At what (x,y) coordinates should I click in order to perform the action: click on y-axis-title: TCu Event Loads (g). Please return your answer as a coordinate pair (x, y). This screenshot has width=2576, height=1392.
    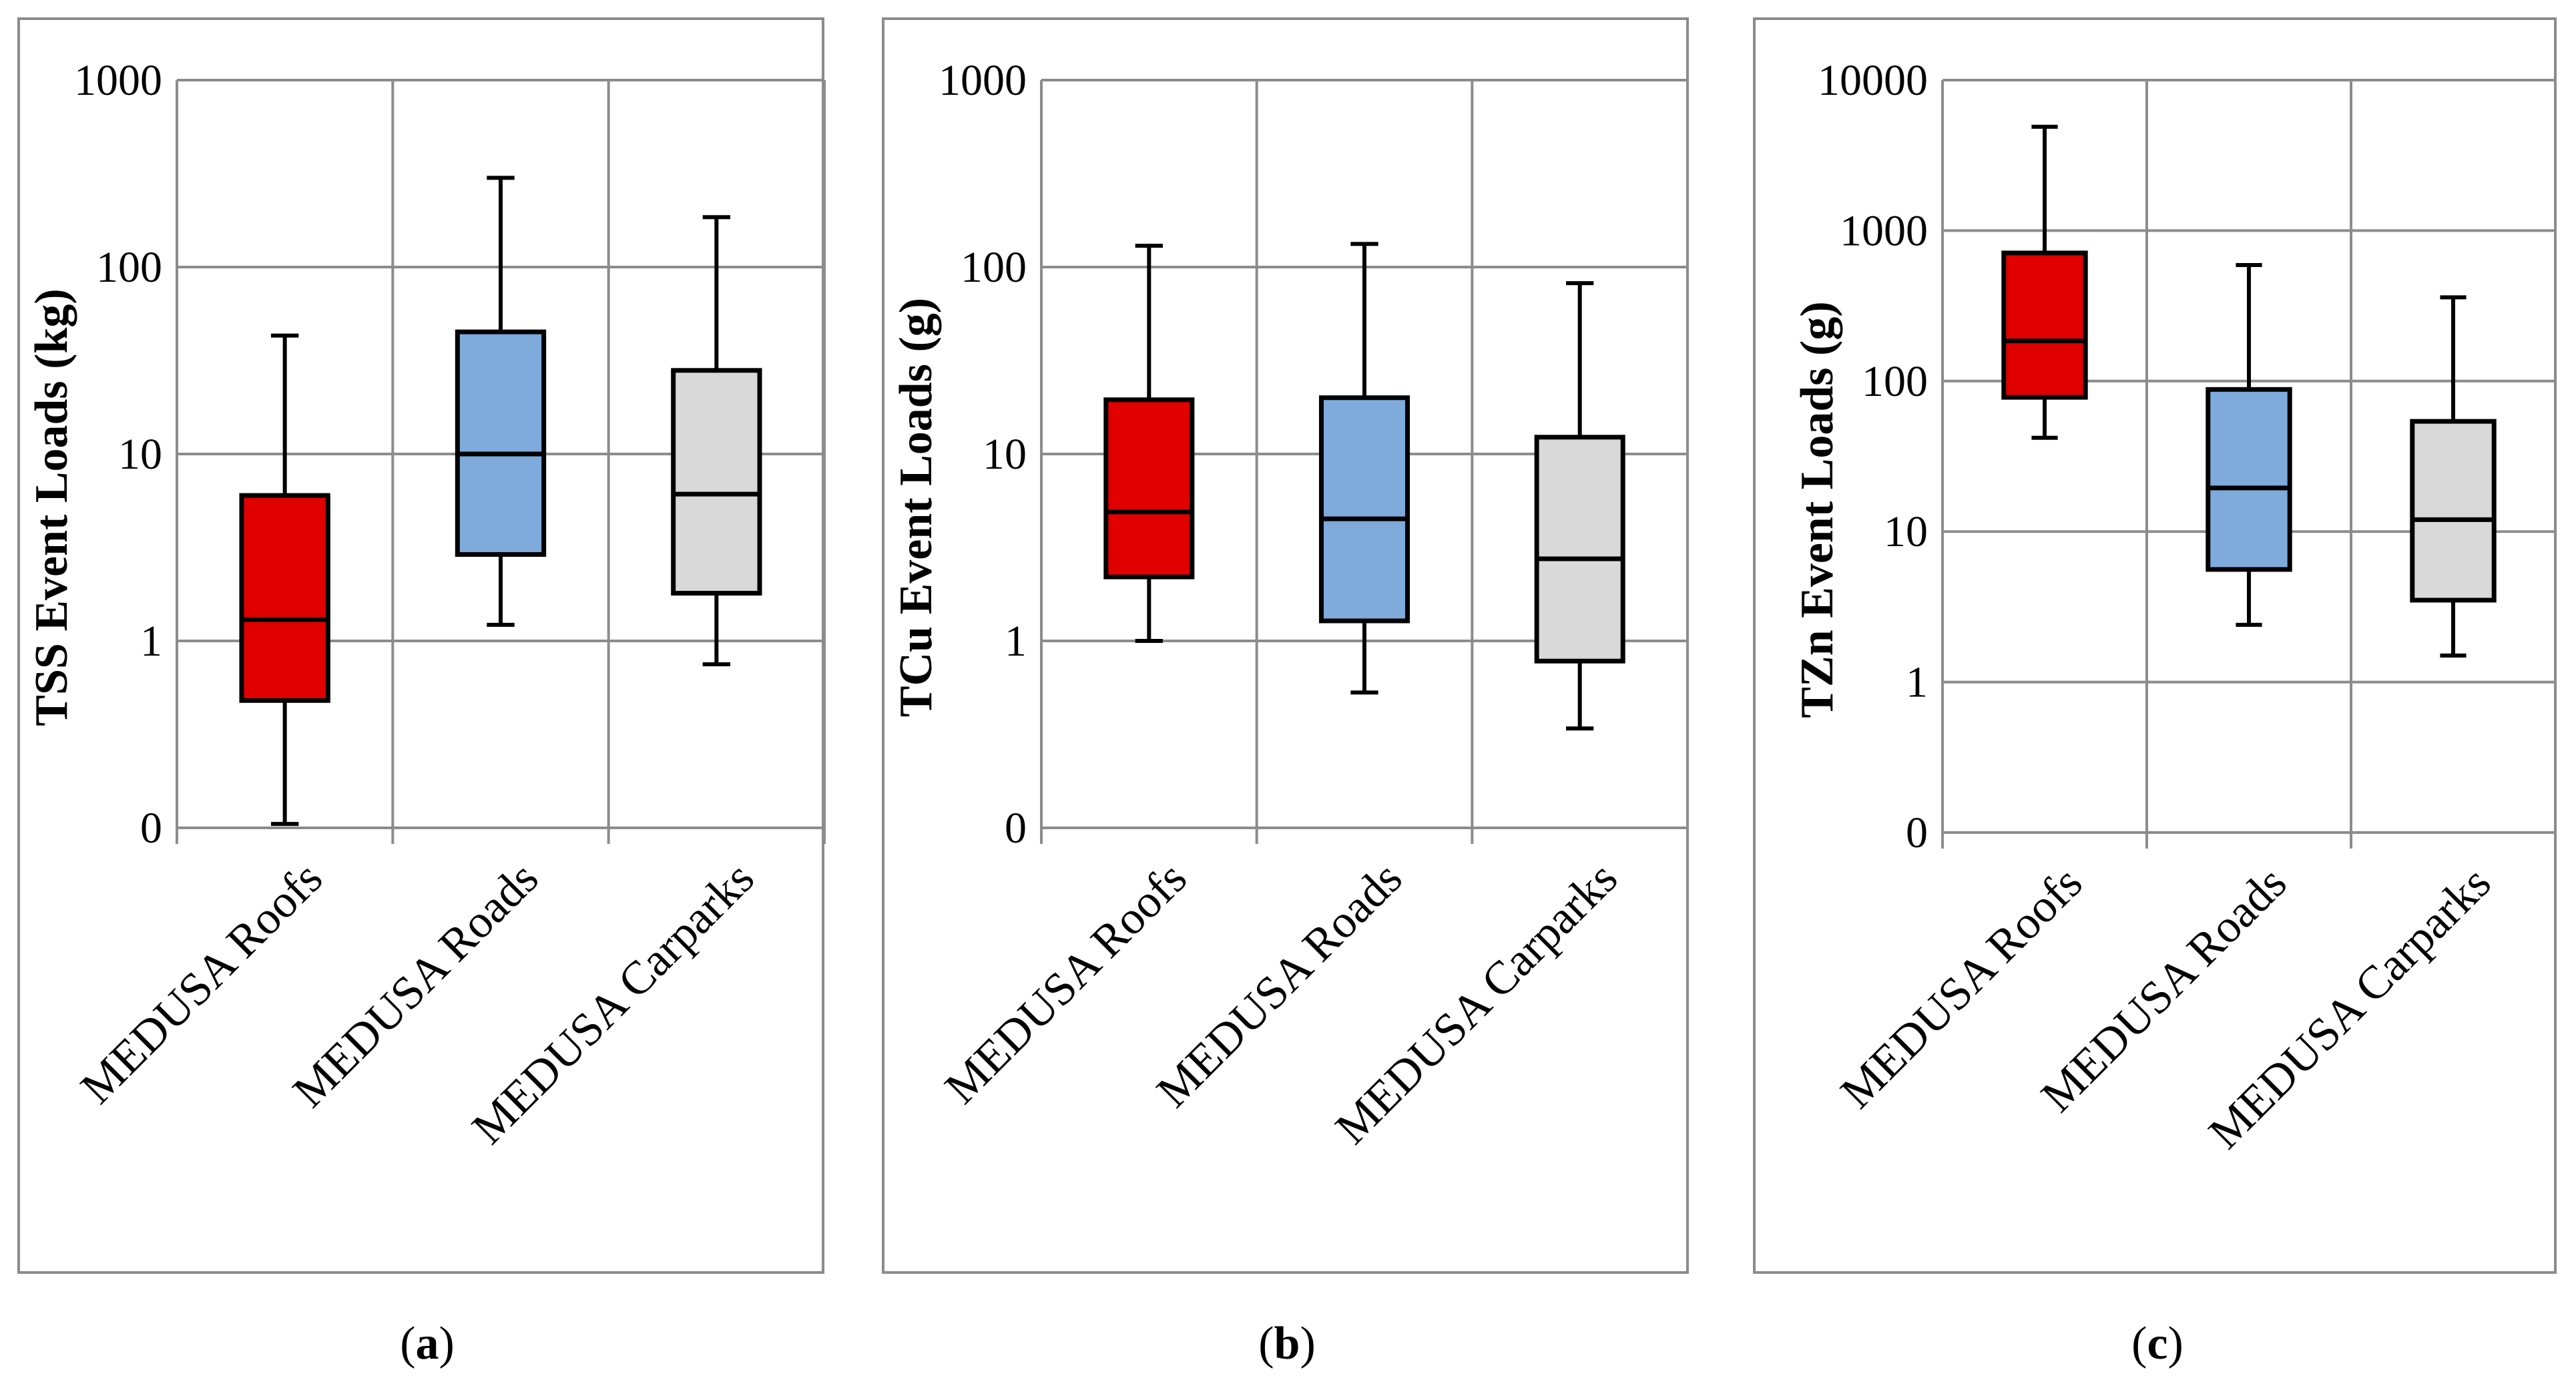
    Looking at the image, I should click on (916, 508).